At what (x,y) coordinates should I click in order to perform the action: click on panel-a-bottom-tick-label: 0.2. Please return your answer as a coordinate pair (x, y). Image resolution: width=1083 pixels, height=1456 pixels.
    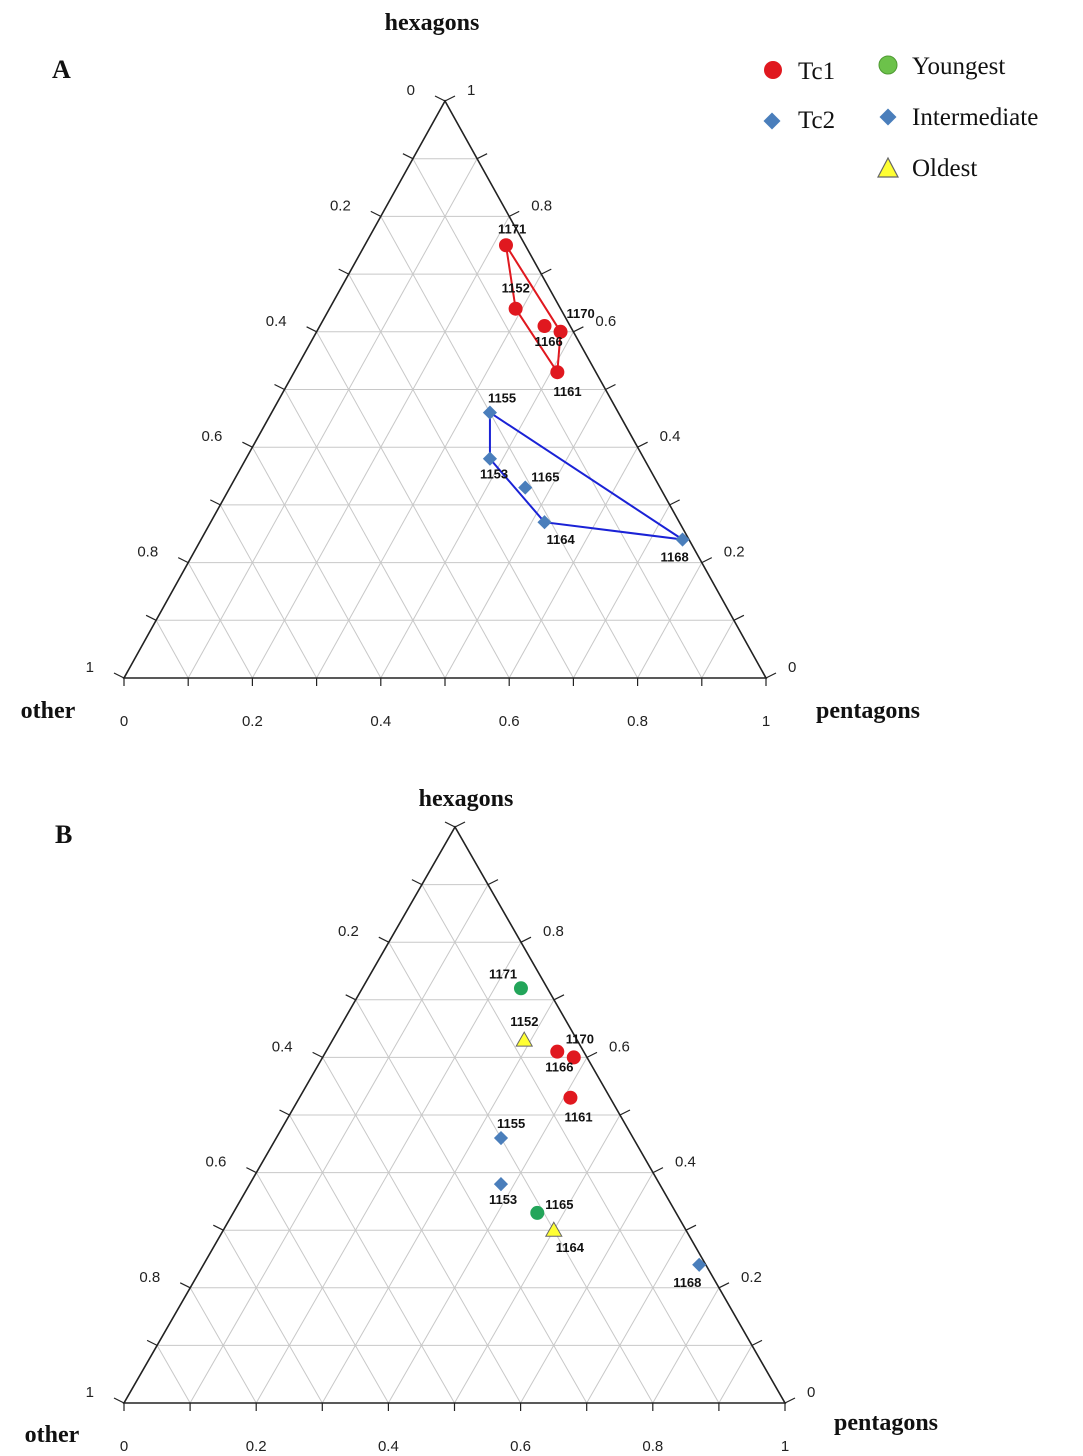
    Looking at the image, I should click on (252, 721).